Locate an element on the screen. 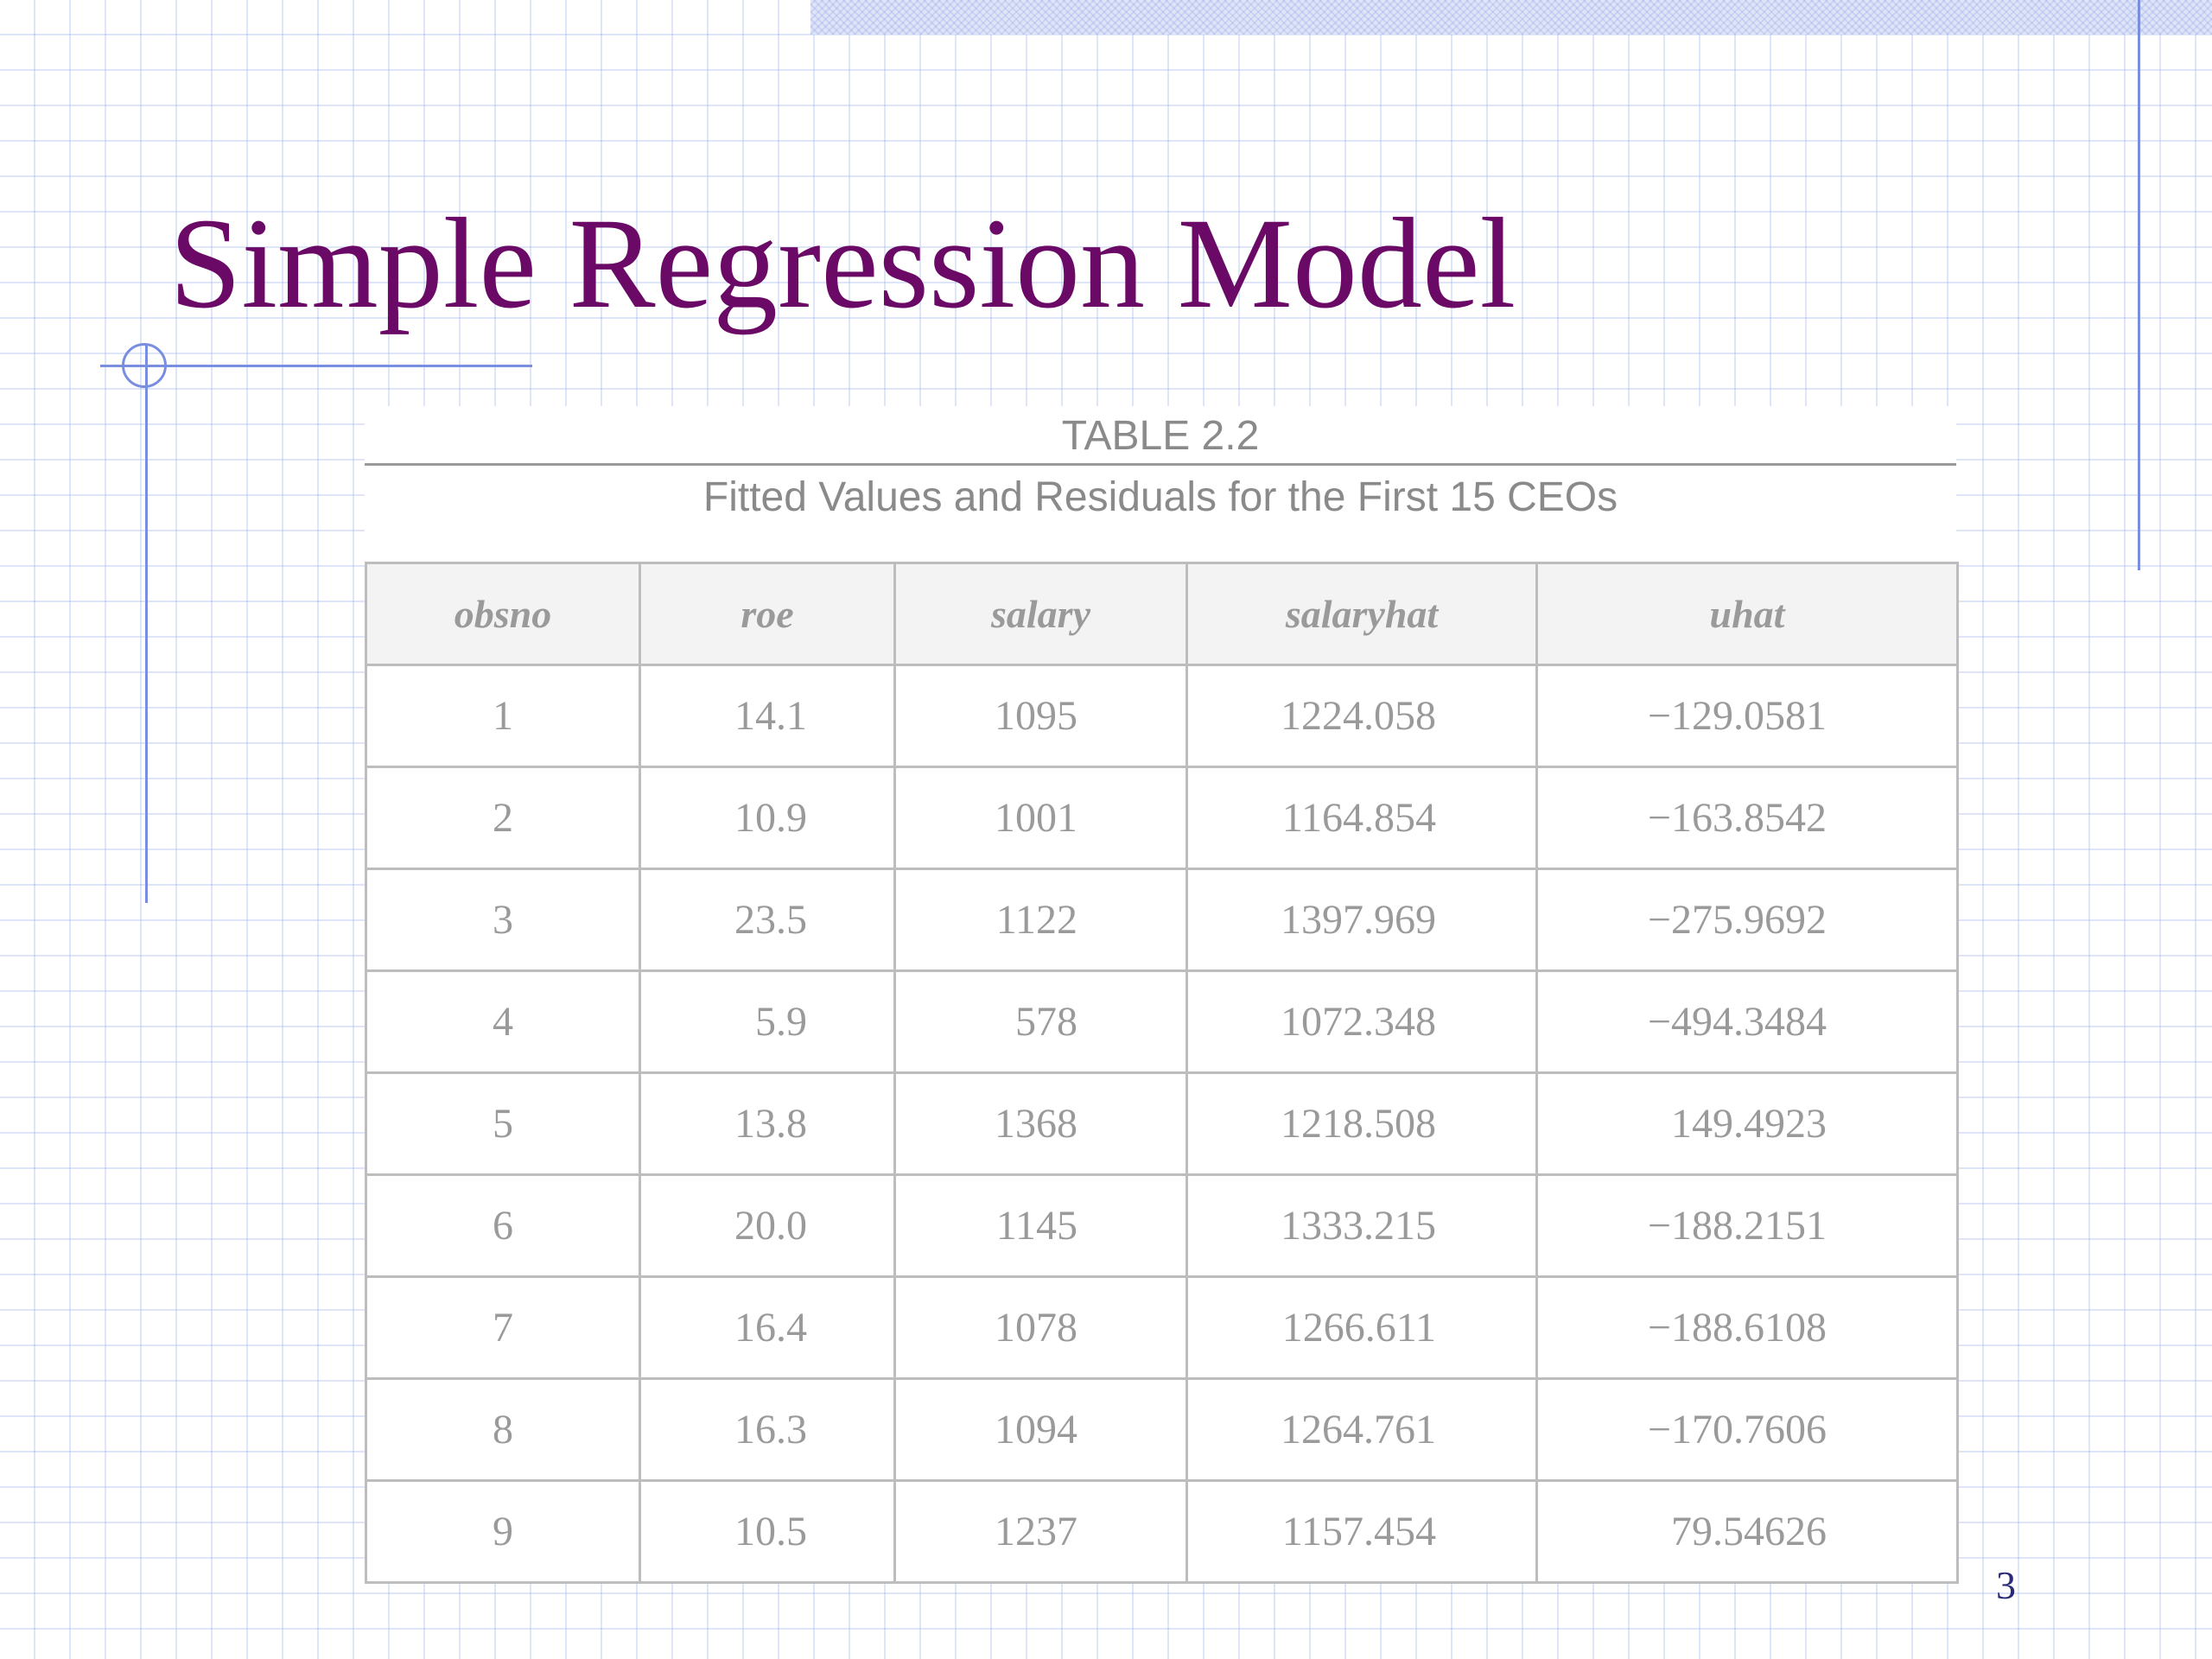  cell-uhat: 149.4923 is located at coordinates (1747, 1123).